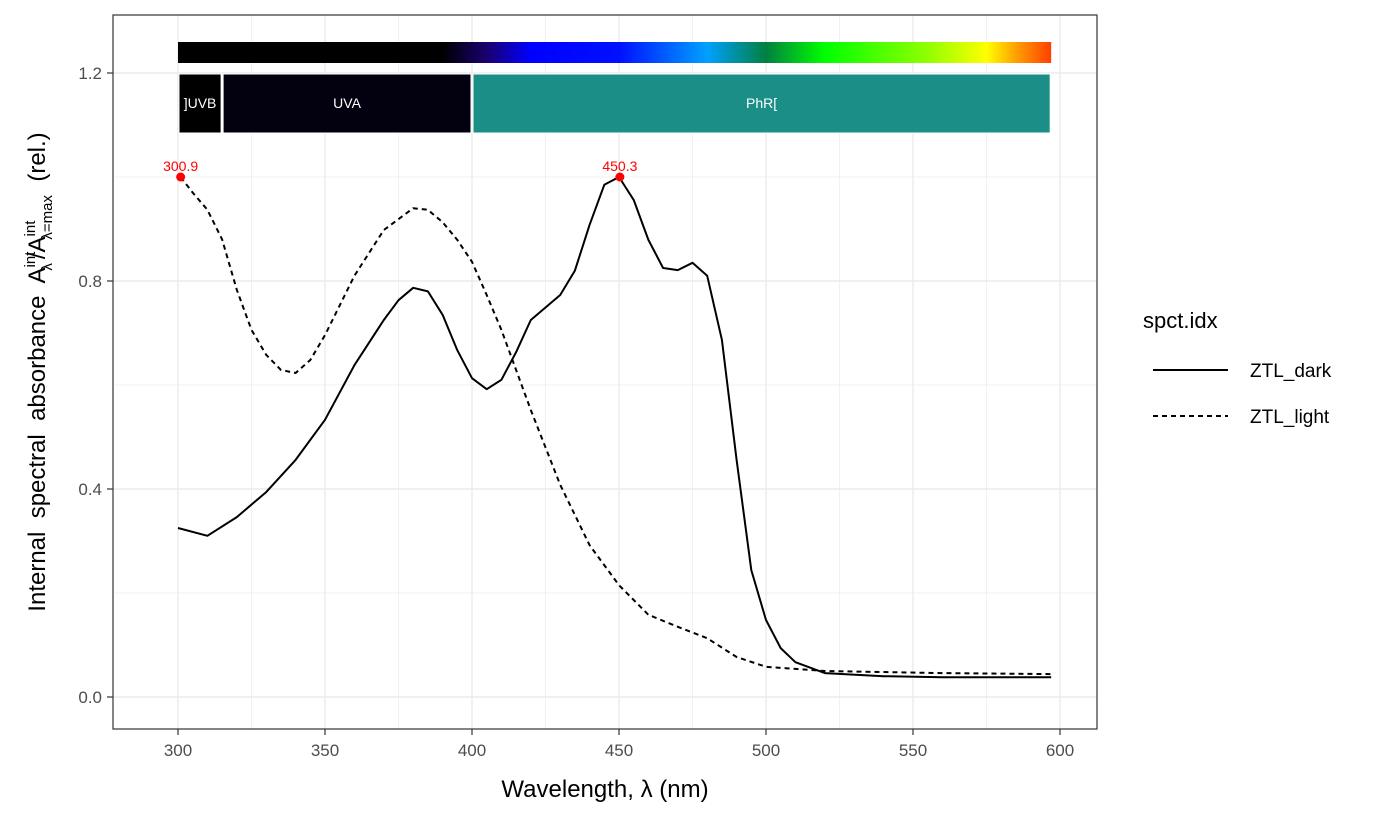  What do you see at coordinates (90, 73) in the screenshot?
I see `y-tick-label: 1.2` at bounding box center [90, 73].